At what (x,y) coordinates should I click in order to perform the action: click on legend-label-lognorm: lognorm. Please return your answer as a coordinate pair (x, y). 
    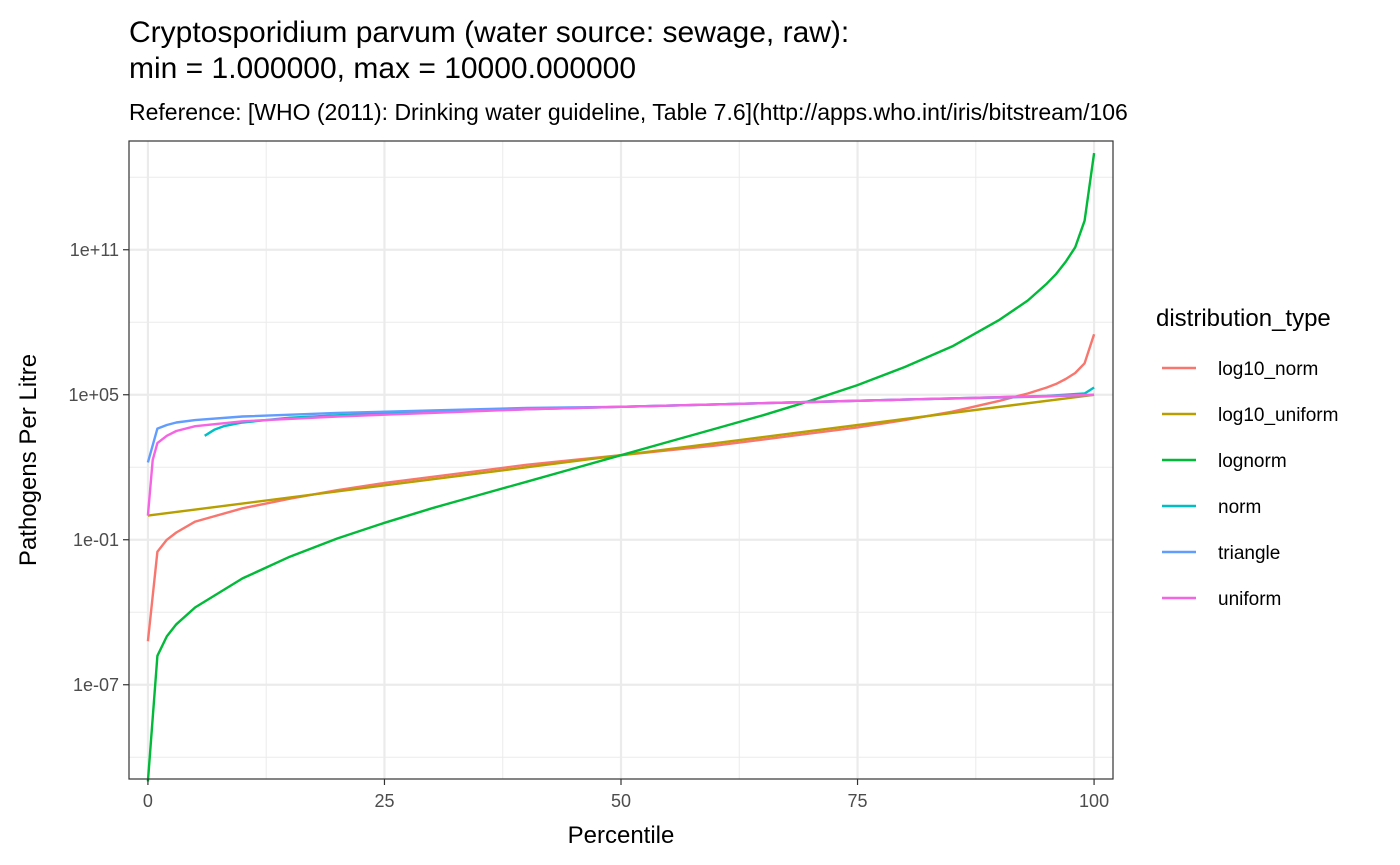
    Looking at the image, I should click on (1252, 461).